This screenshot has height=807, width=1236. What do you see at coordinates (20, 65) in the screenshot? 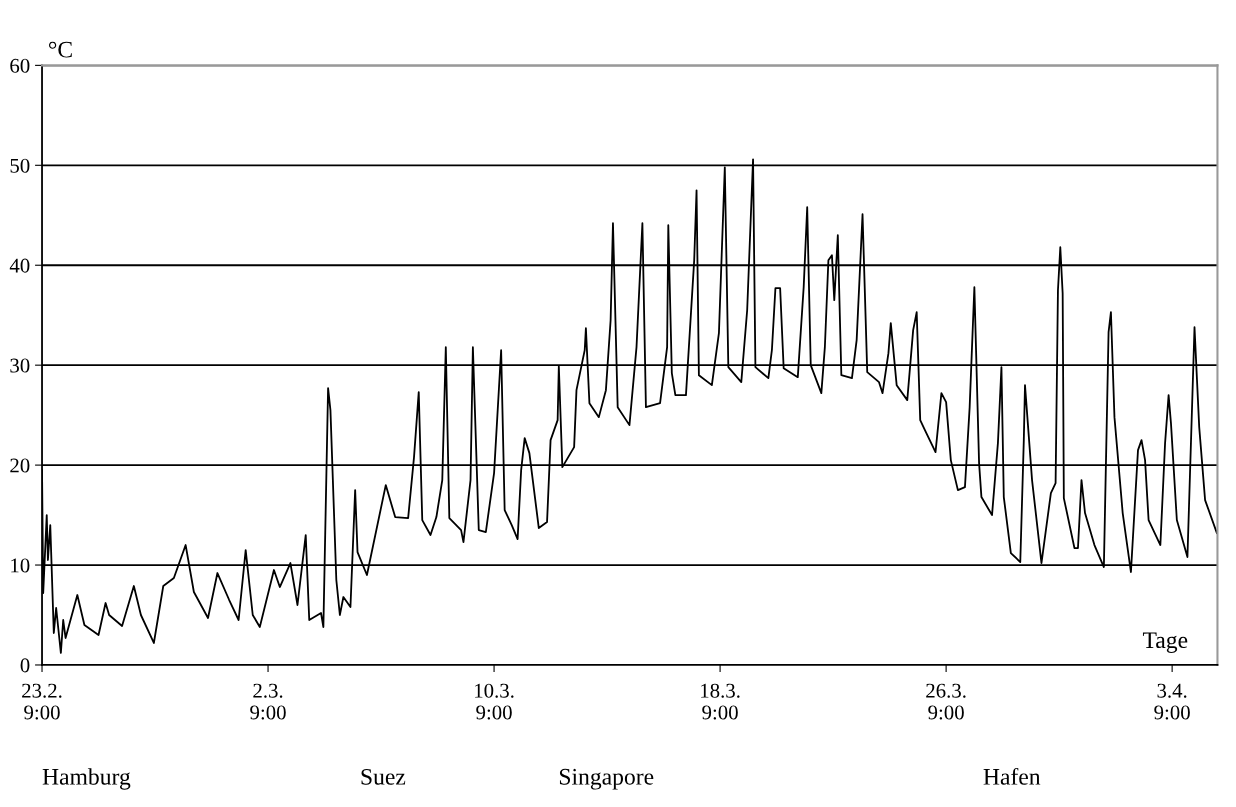
I see `y-tick-label: 60` at bounding box center [20, 65].